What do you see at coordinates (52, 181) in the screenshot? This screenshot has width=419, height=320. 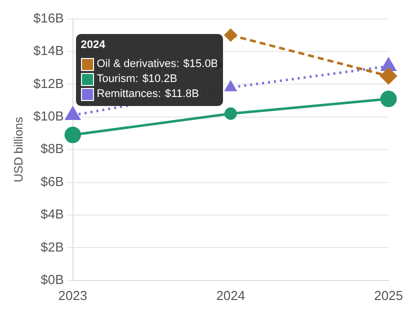 I see `y-tick-label: $6B` at bounding box center [52, 181].